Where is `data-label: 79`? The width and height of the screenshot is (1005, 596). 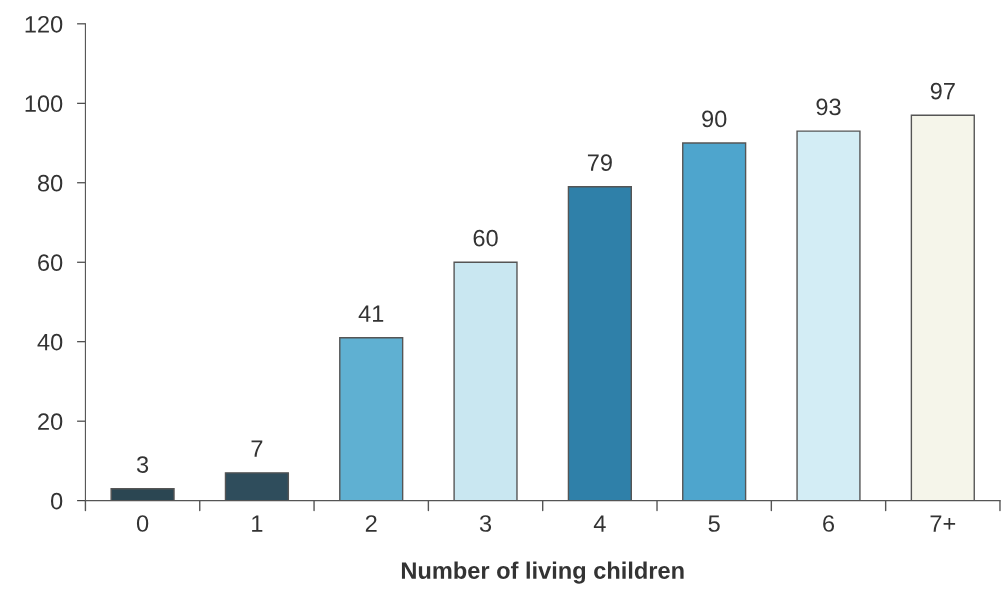 data-label: 79 is located at coordinates (599, 162).